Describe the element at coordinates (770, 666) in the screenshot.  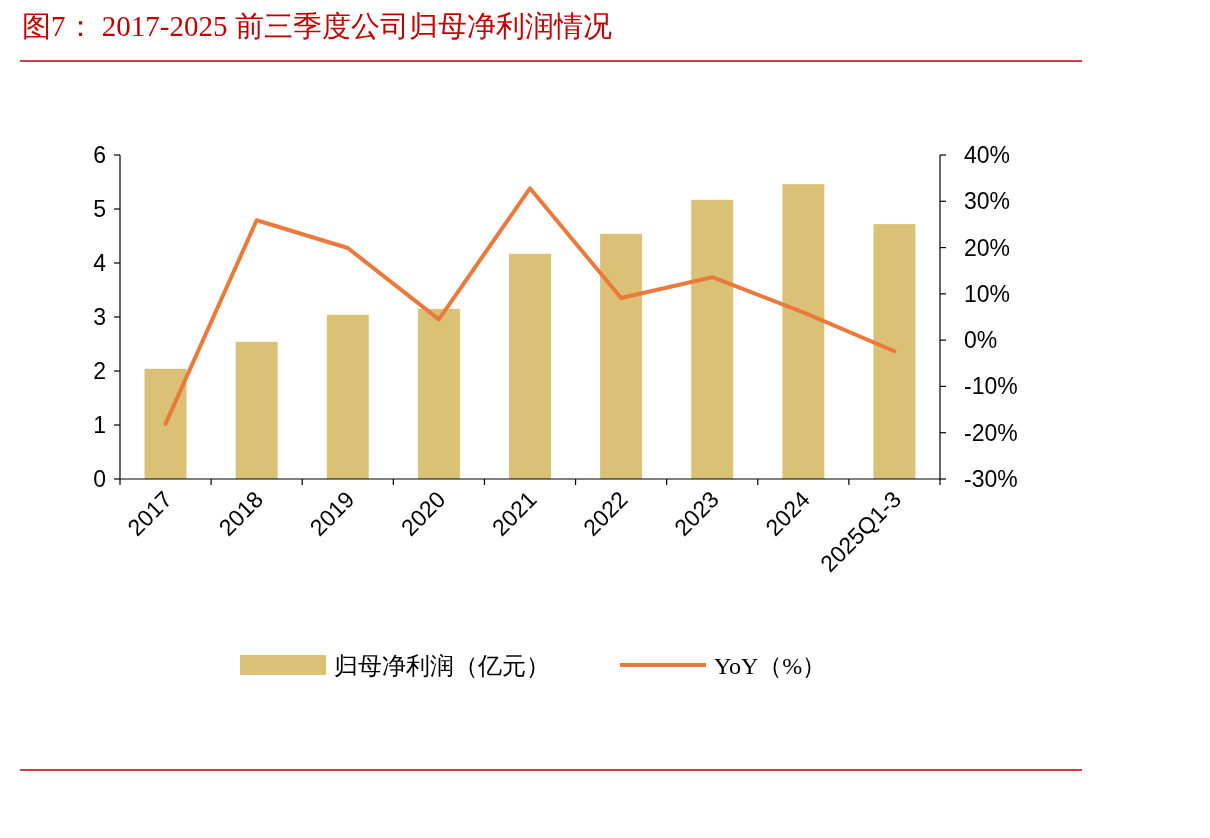
I see `legend-label: YoY（%）` at that location.